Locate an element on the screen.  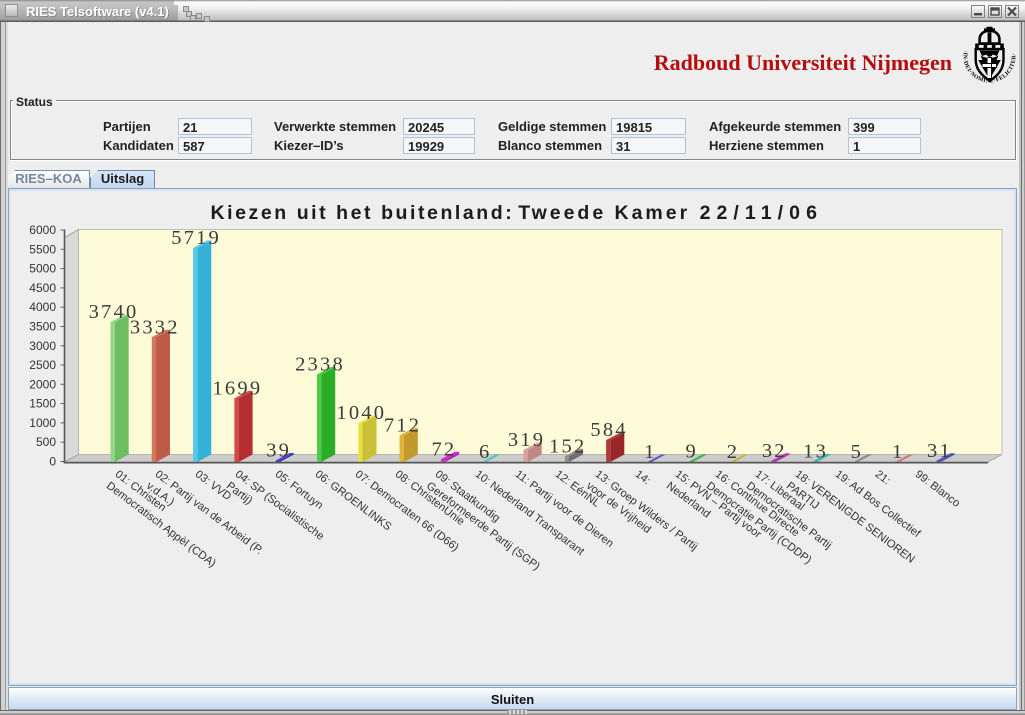
svg-text: 5500 is located at coordinates (42, 249).